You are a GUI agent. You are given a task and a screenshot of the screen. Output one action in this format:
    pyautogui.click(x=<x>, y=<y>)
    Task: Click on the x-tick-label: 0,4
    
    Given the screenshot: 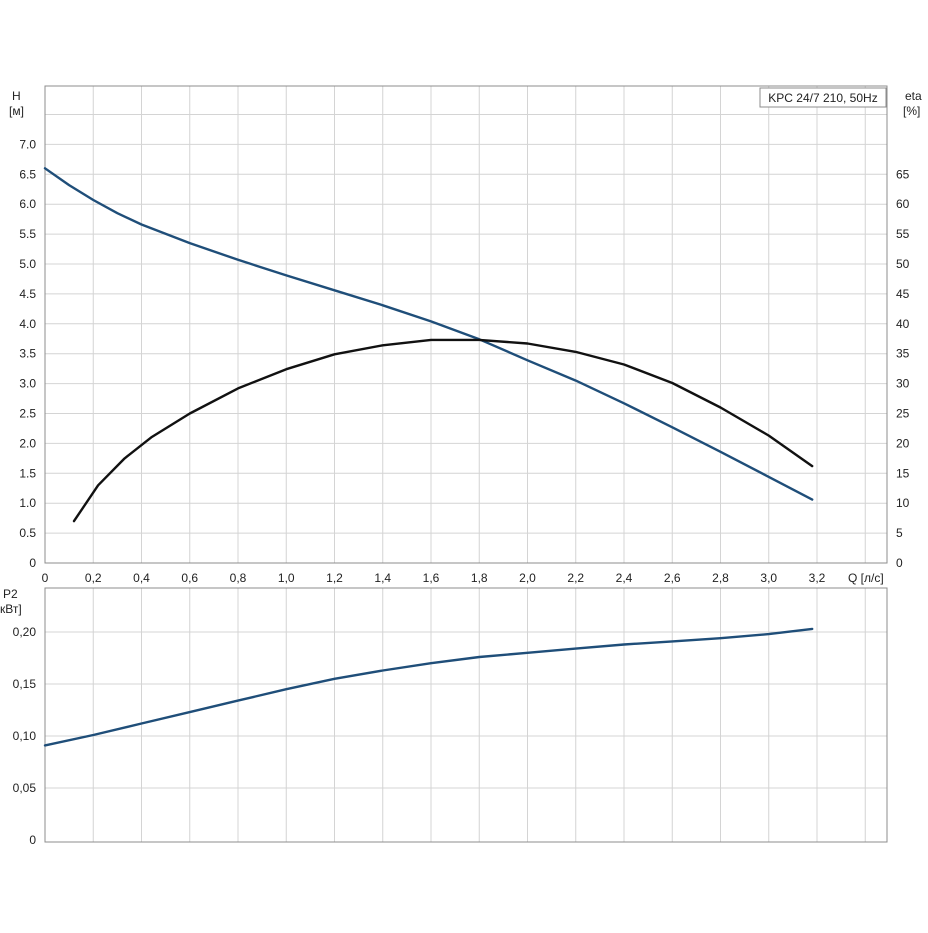 What is the action you would take?
    pyautogui.click(x=141, y=578)
    